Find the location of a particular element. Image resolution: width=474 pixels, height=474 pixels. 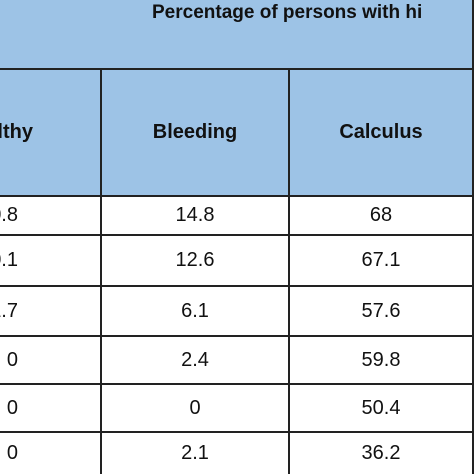

table-cell: 57.6 is located at coordinates (381, 310).